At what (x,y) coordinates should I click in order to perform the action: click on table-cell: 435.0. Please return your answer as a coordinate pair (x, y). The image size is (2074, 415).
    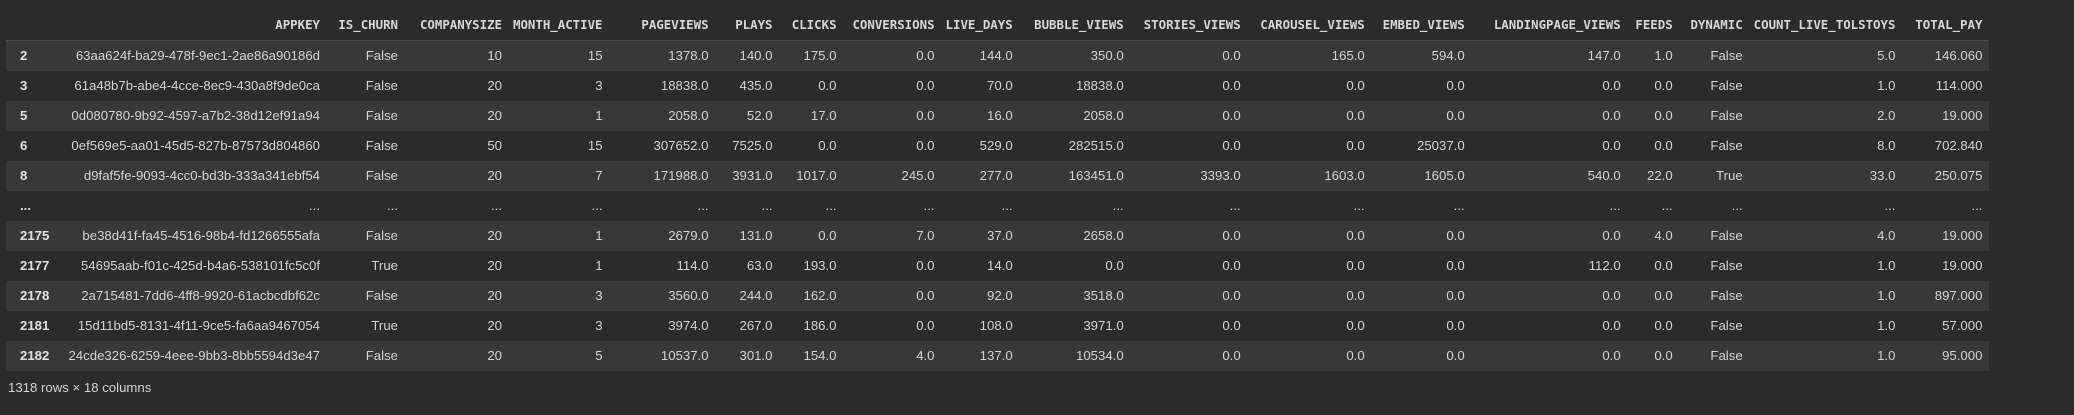
    Looking at the image, I should click on (756, 85).